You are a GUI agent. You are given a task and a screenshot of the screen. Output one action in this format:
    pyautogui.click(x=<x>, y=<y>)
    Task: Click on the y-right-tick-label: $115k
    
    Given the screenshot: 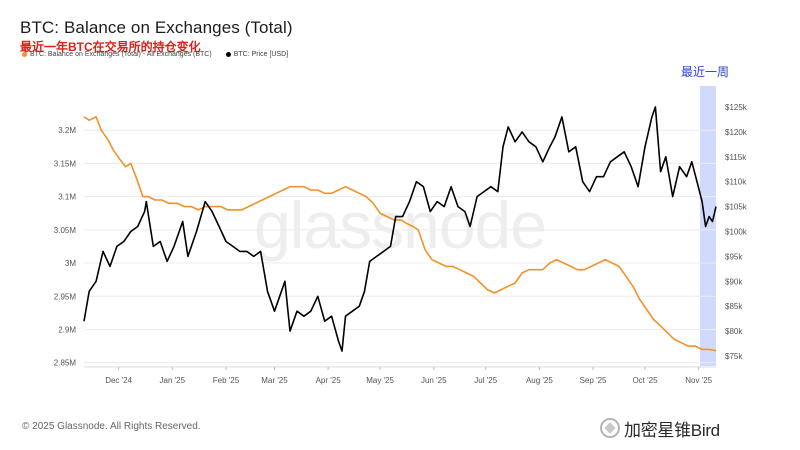 What is the action you would take?
    pyautogui.click(x=736, y=157)
    